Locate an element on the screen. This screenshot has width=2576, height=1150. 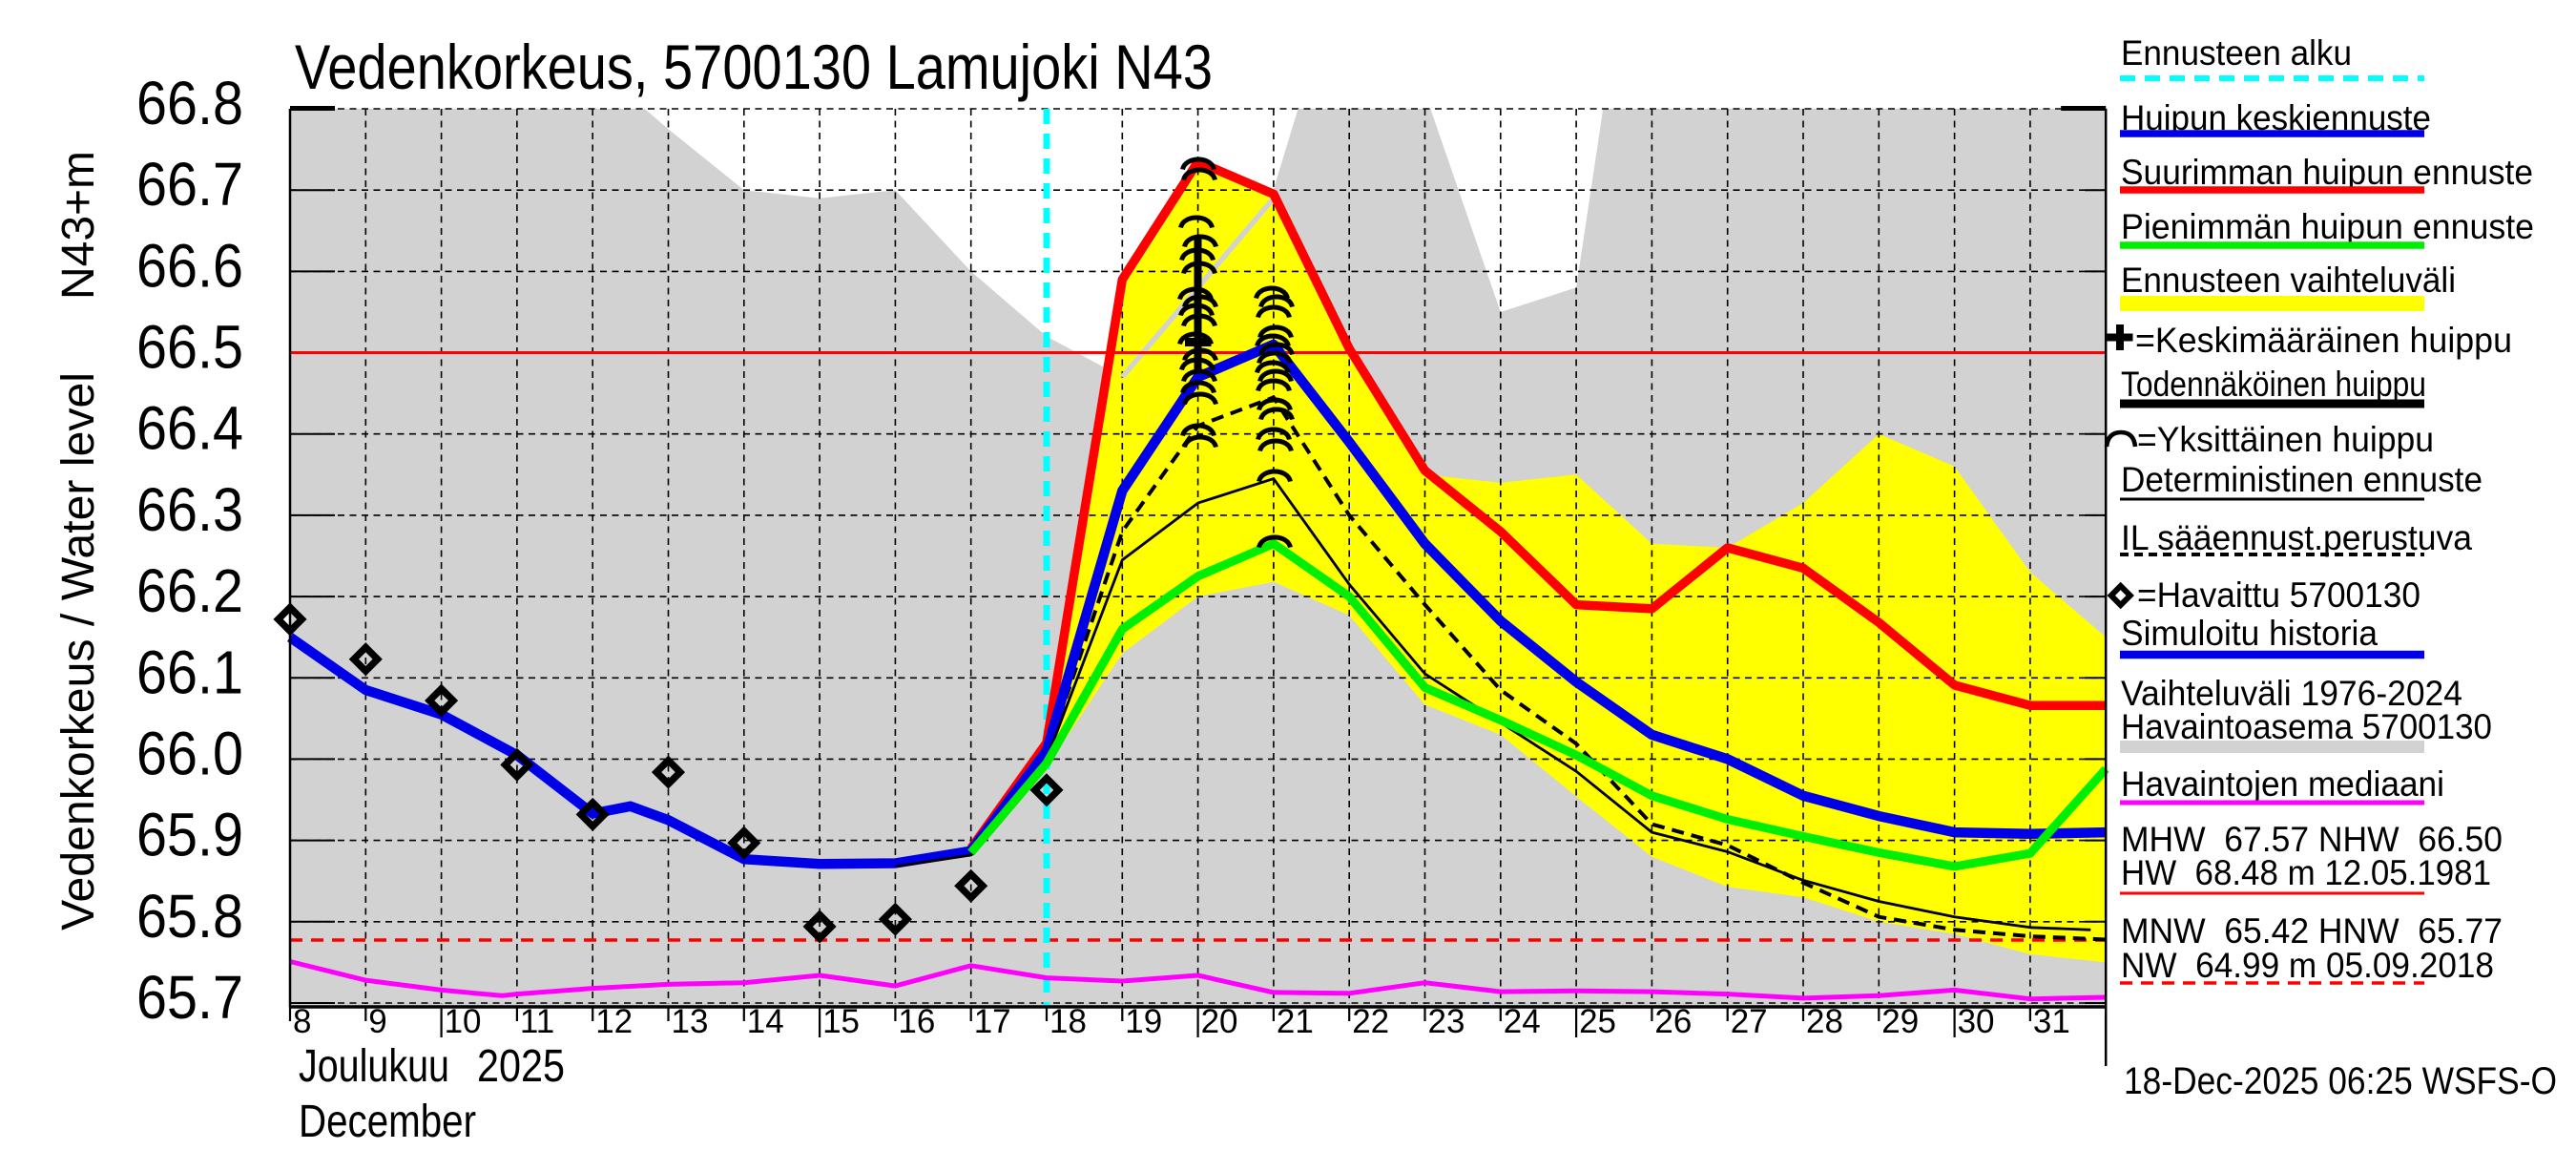
svg-text: 25 is located at coordinates (1597, 1021).